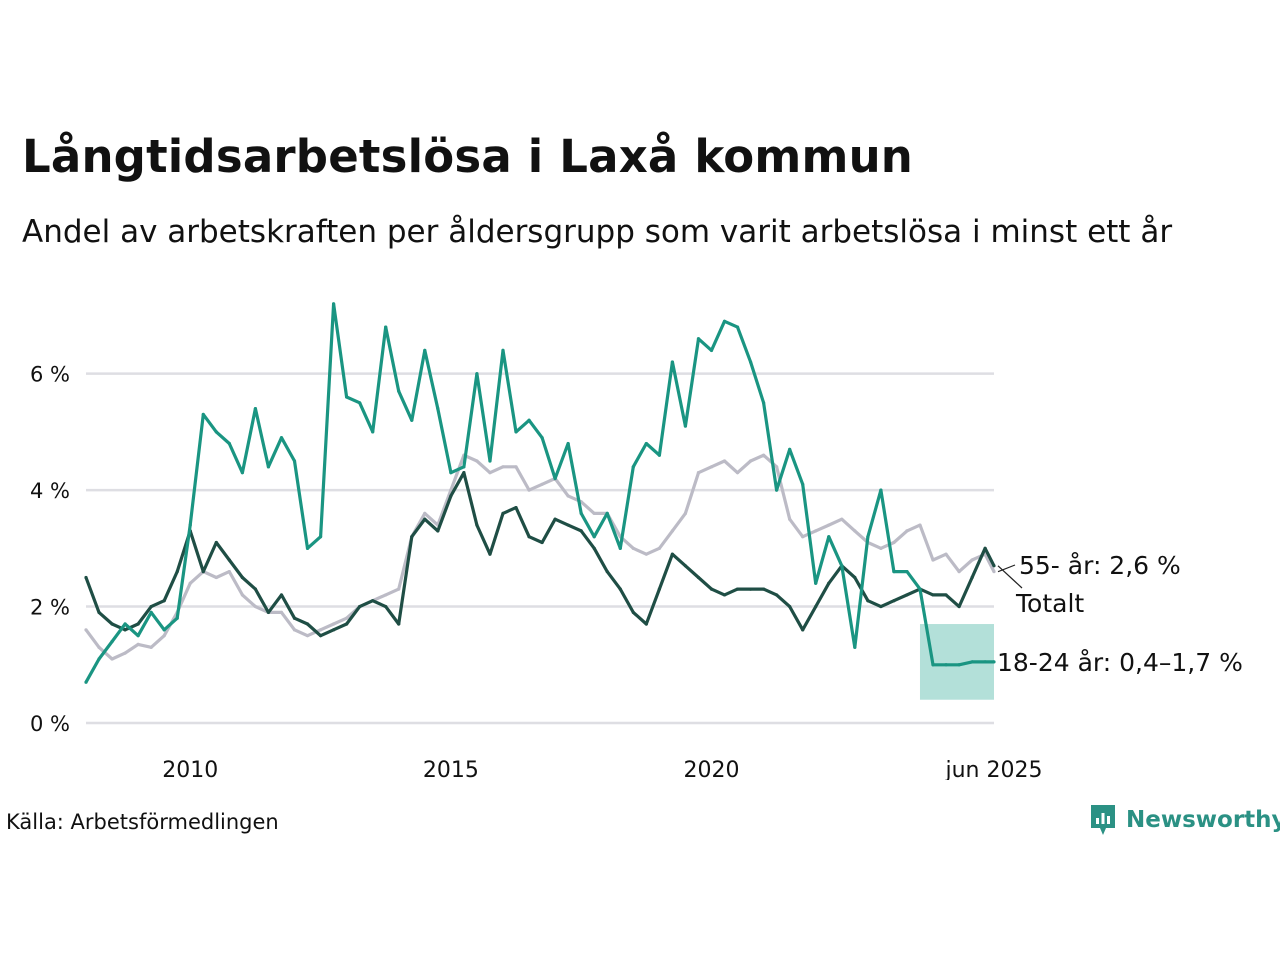  I want to click on x-tick-label: jun 2025, so click(994, 769).